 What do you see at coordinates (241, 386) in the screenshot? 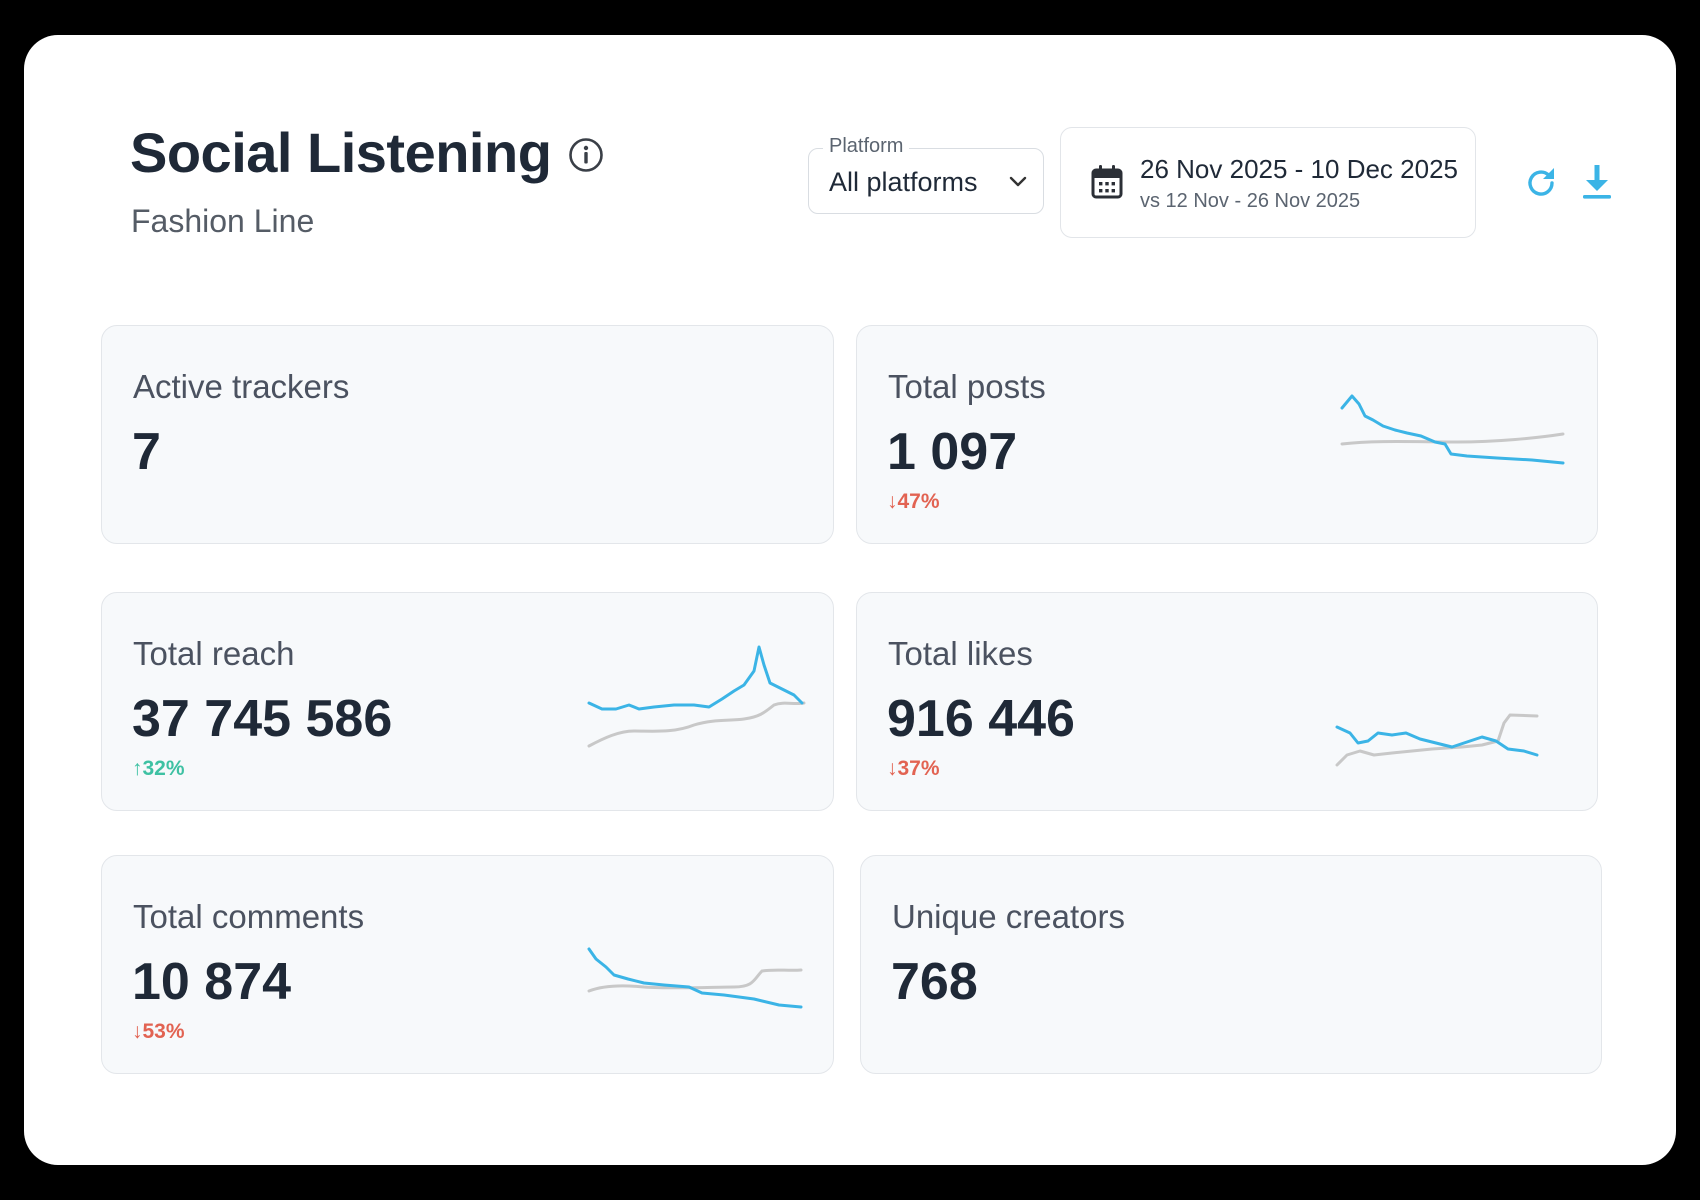
I see `metric-label: Active trackers` at bounding box center [241, 386].